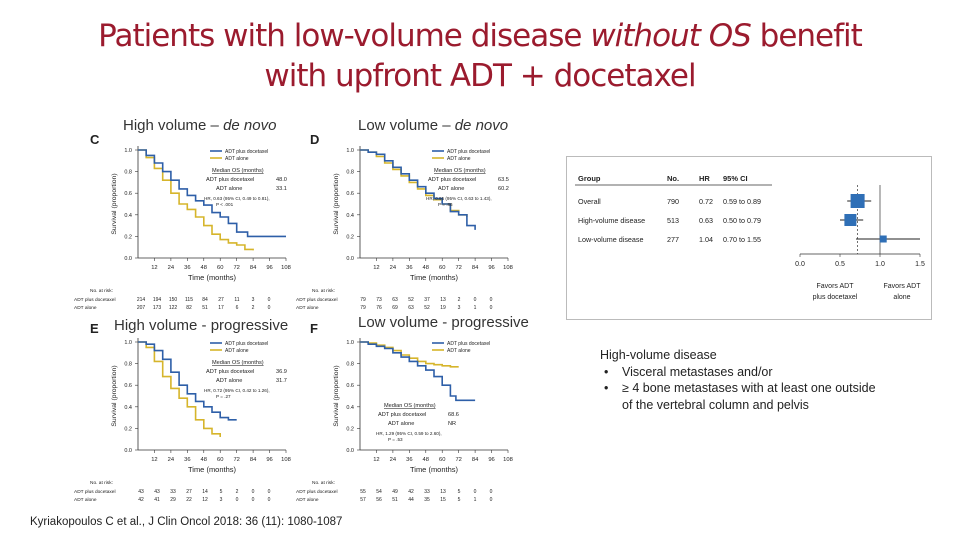  What do you see at coordinates (128, 237) in the screenshot?
I see `y-tick-label: 0.2` at bounding box center [128, 237].